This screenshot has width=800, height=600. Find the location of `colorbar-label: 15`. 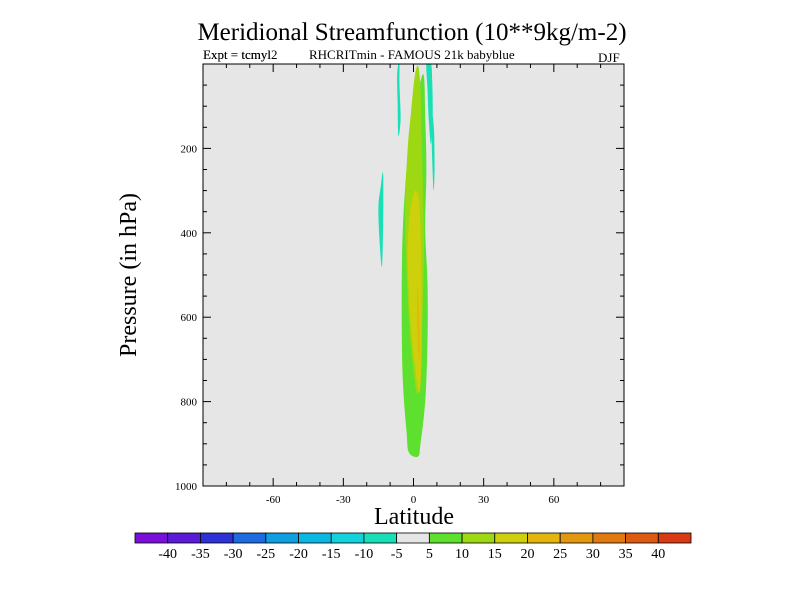

colorbar-label: 15 is located at coordinates (495, 554).